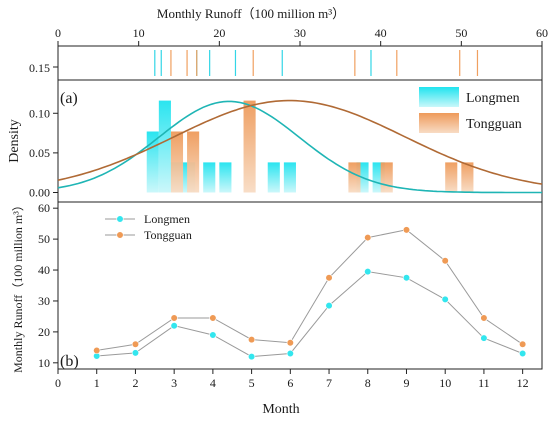 The height and width of the screenshot is (421, 550). Describe the element at coordinates (44, 301) in the screenshot. I see `runoff-y-tick-label: 30` at that location.